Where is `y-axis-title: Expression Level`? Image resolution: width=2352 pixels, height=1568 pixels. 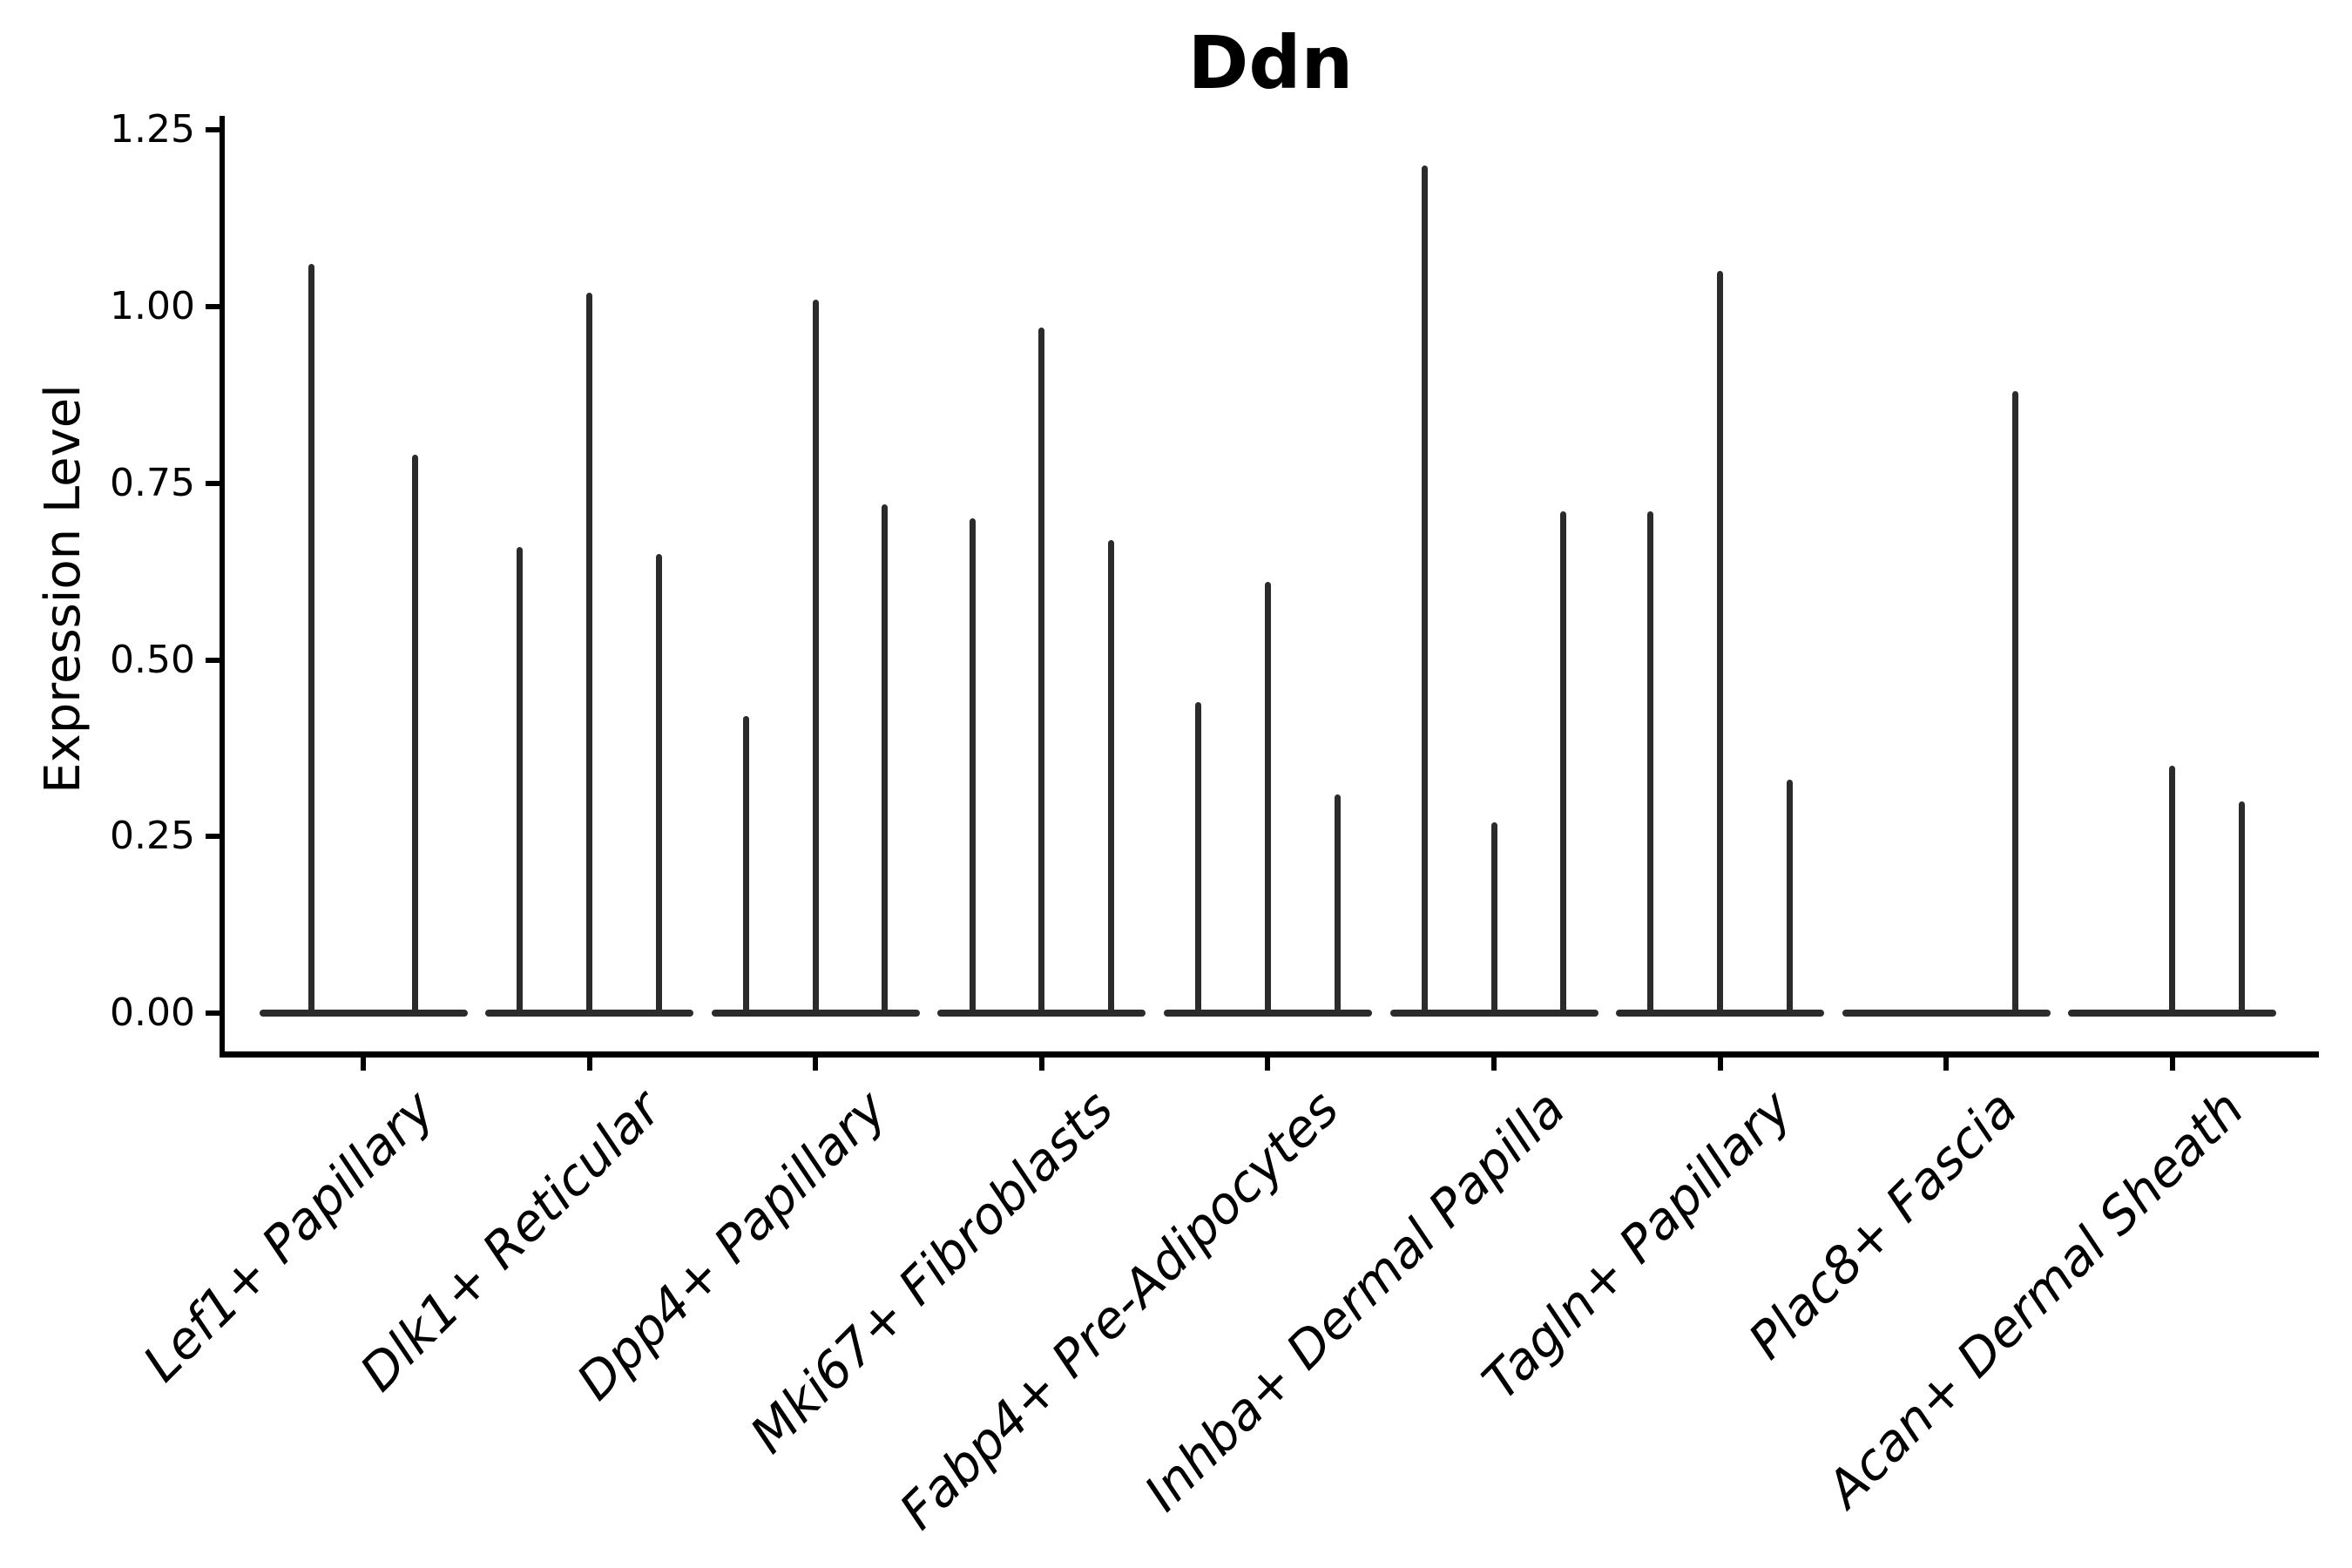
y-axis-title: Expression Level is located at coordinates (63, 589).